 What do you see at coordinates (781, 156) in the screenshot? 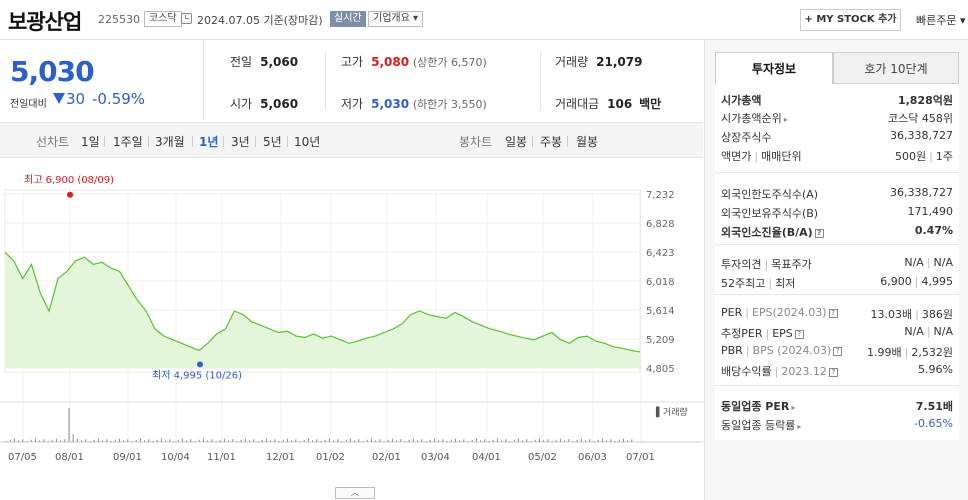
I see `info-label-secondary: 매매단위` at bounding box center [781, 156].